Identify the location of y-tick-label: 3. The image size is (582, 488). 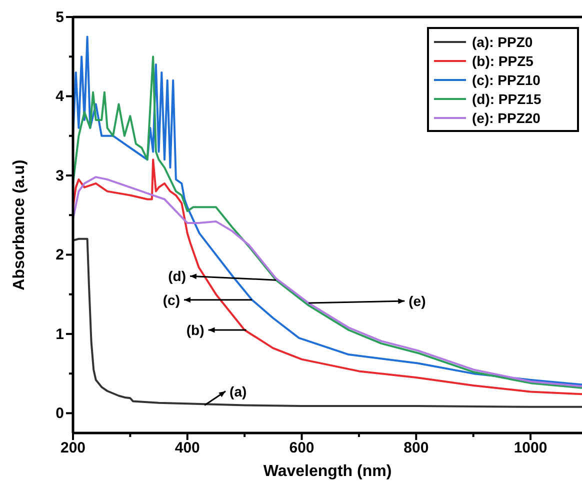
(60, 175).